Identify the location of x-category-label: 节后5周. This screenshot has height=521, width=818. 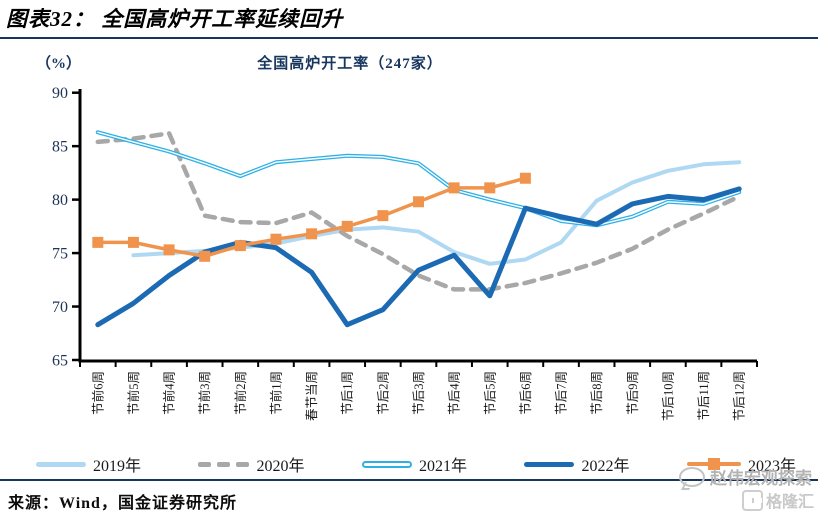
(490, 393).